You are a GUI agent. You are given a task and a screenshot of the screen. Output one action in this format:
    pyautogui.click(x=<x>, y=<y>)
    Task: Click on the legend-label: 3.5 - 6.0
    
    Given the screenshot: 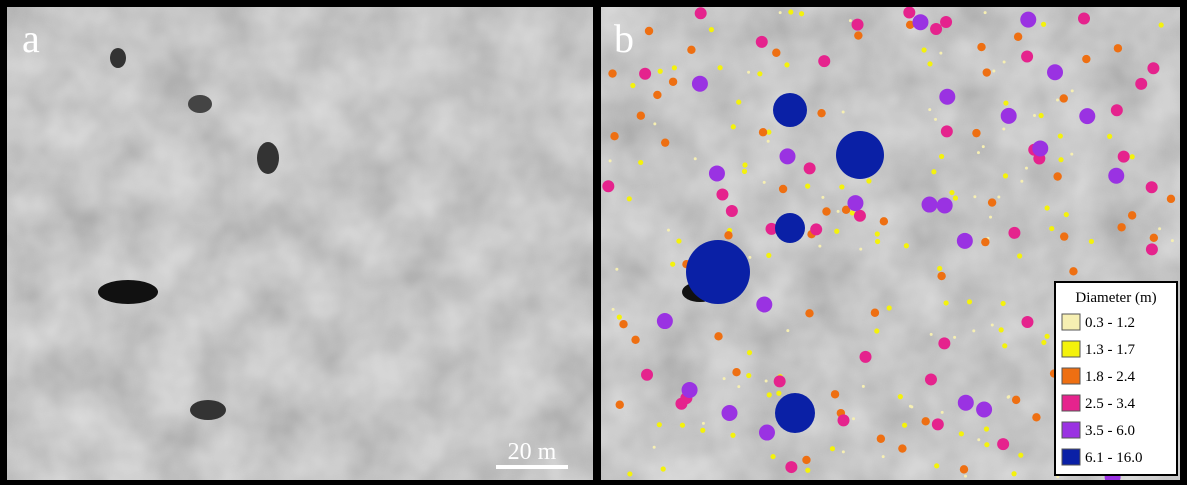 What is the action you would take?
    pyautogui.click(x=1110, y=431)
    